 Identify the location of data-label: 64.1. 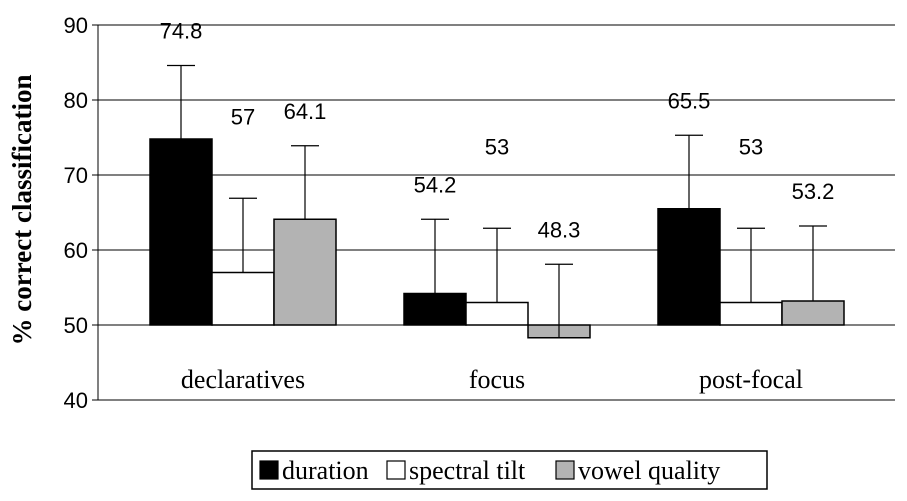
(305, 111).